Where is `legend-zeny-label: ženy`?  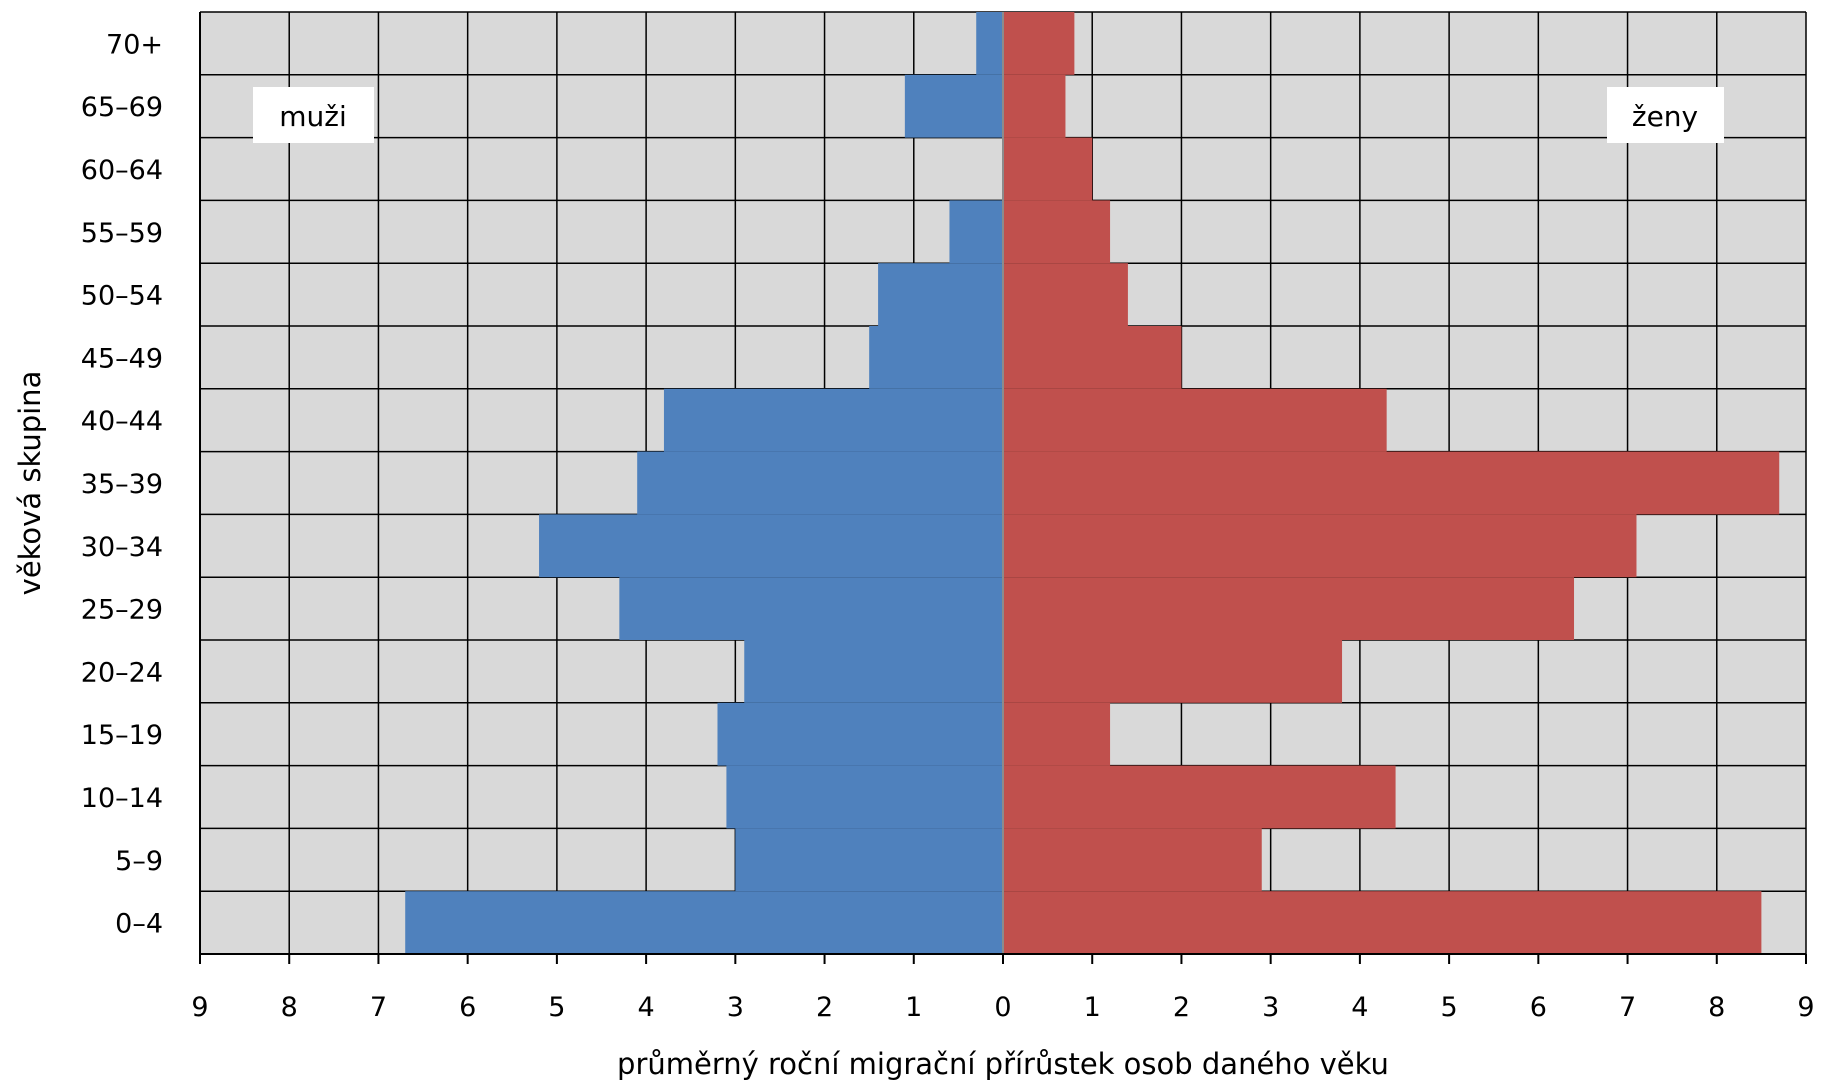 legend-zeny-label: ženy is located at coordinates (1665, 116).